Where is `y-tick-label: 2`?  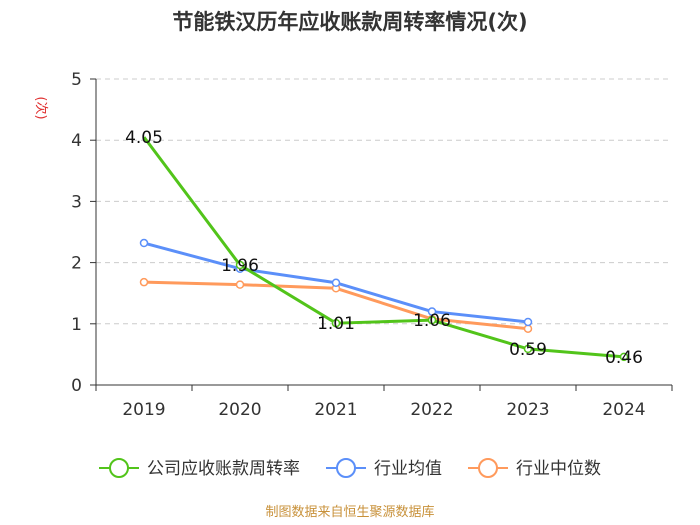 y-tick-label: 2 is located at coordinates (76, 264).